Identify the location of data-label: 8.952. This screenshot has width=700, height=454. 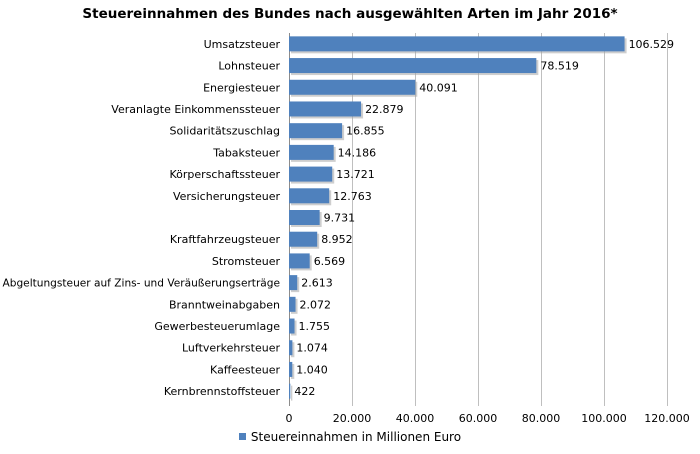
(337, 239).